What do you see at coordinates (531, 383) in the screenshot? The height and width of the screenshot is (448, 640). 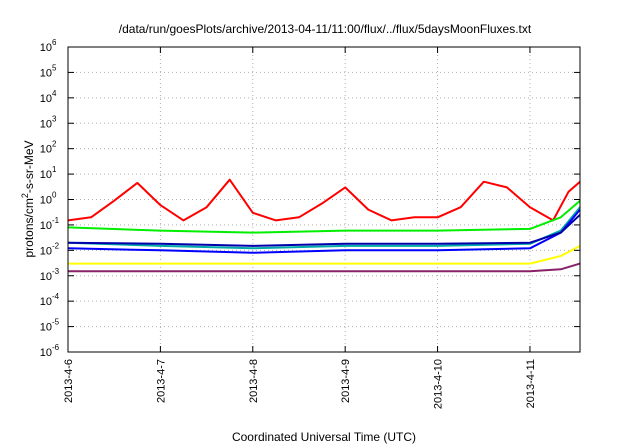 I see `x-tick-label: 2013-4-11` at bounding box center [531, 383].